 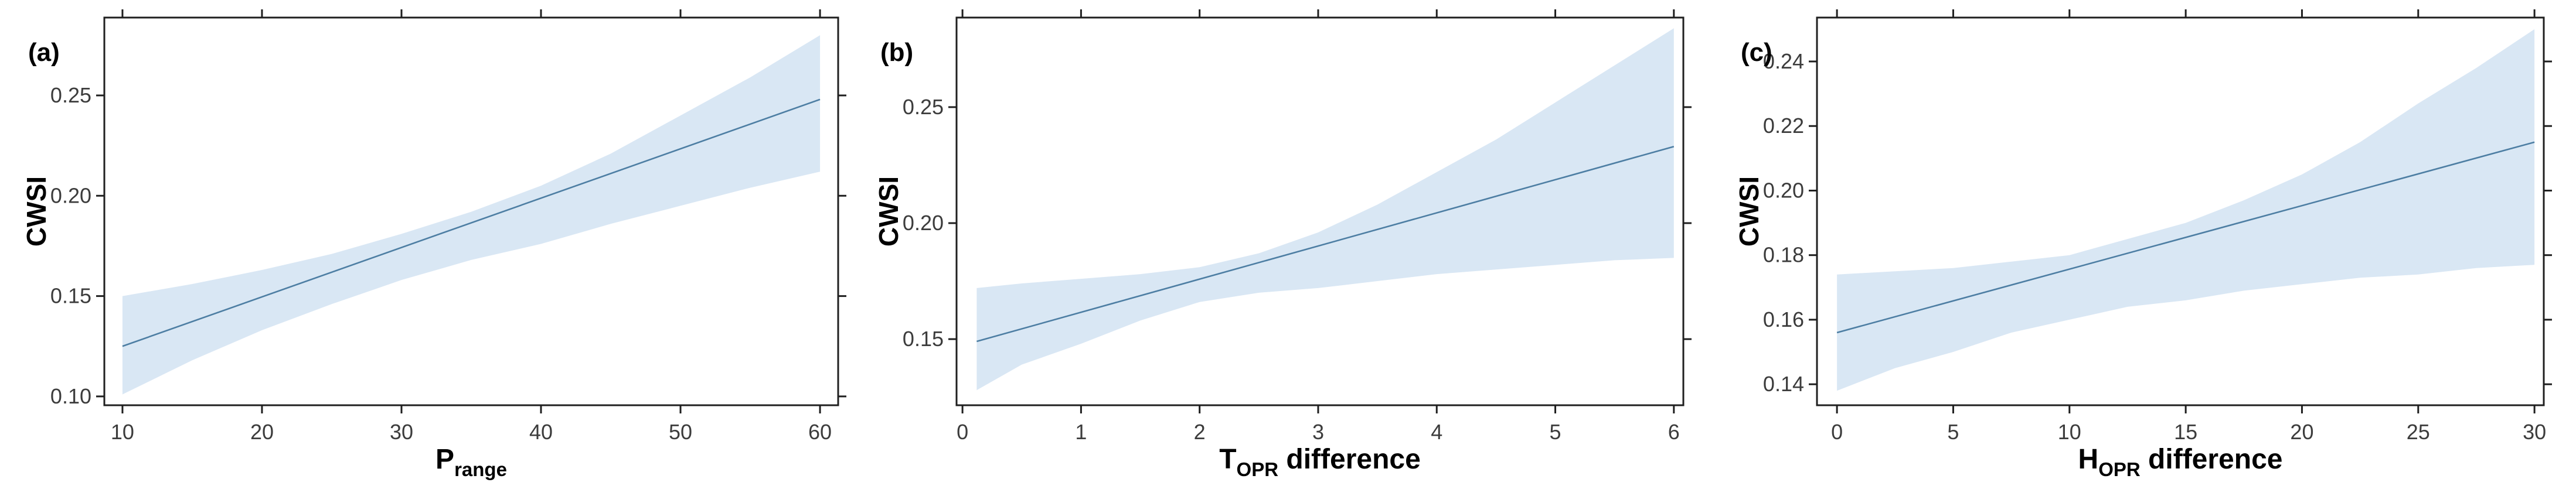 I want to click on x-axis-title: HOPR difference, so click(x=2180, y=462).